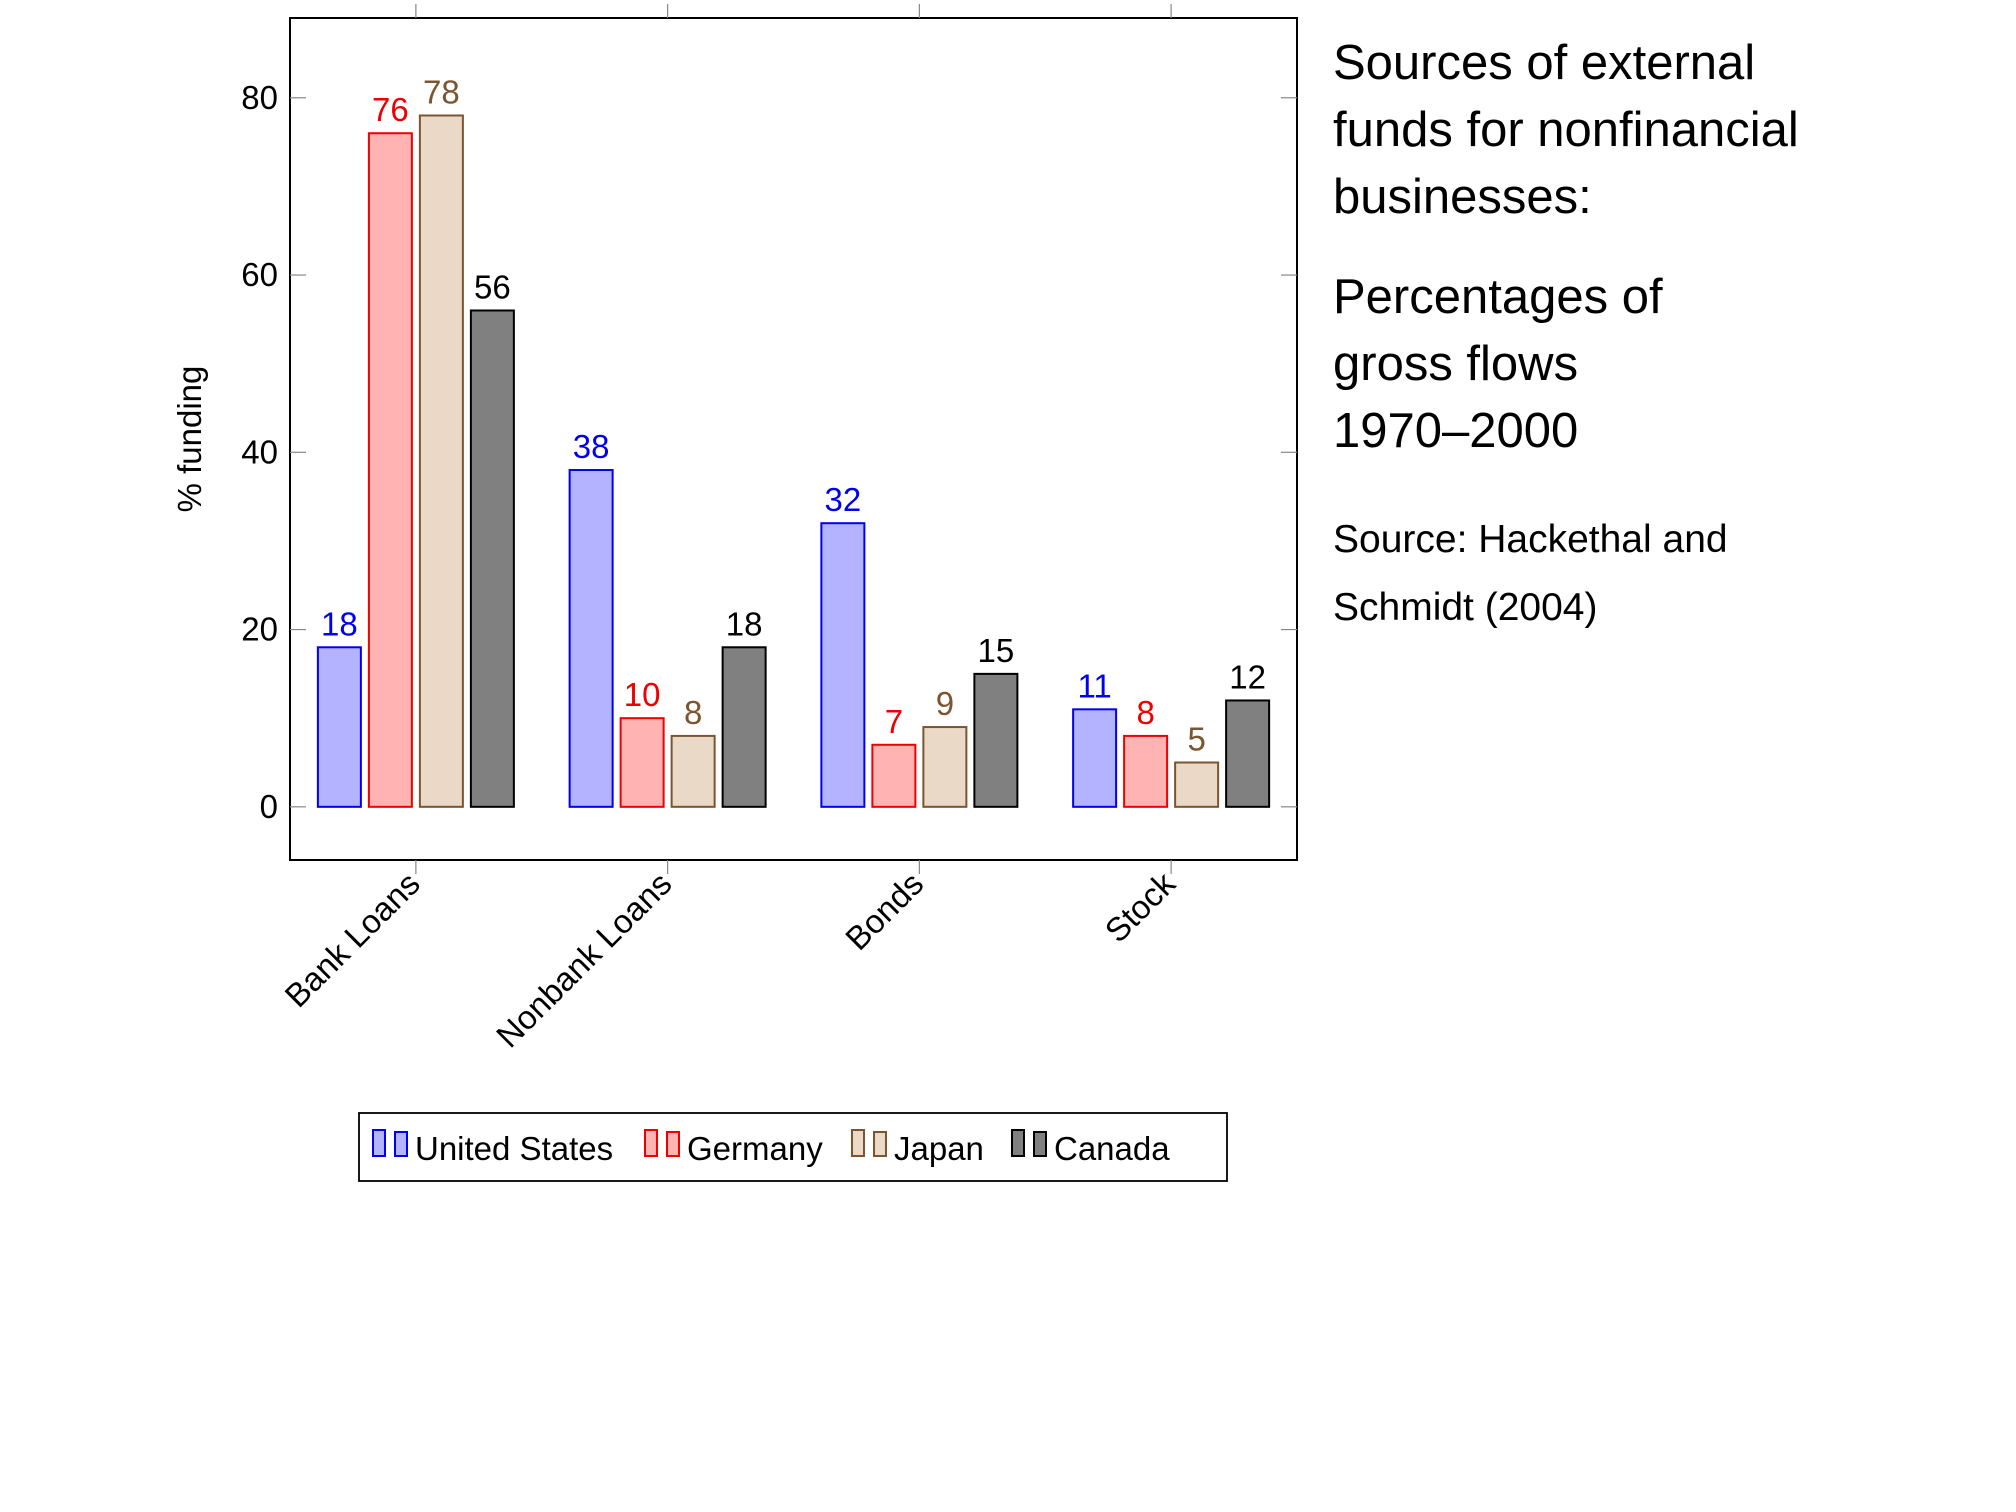 Image resolution: width=2016 pixels, height=1512 pixels. What do you see at coordinates (1140, 906) in the screenshot?
I see `x-tick-label: Stock` at bounding box center [1140, 906].